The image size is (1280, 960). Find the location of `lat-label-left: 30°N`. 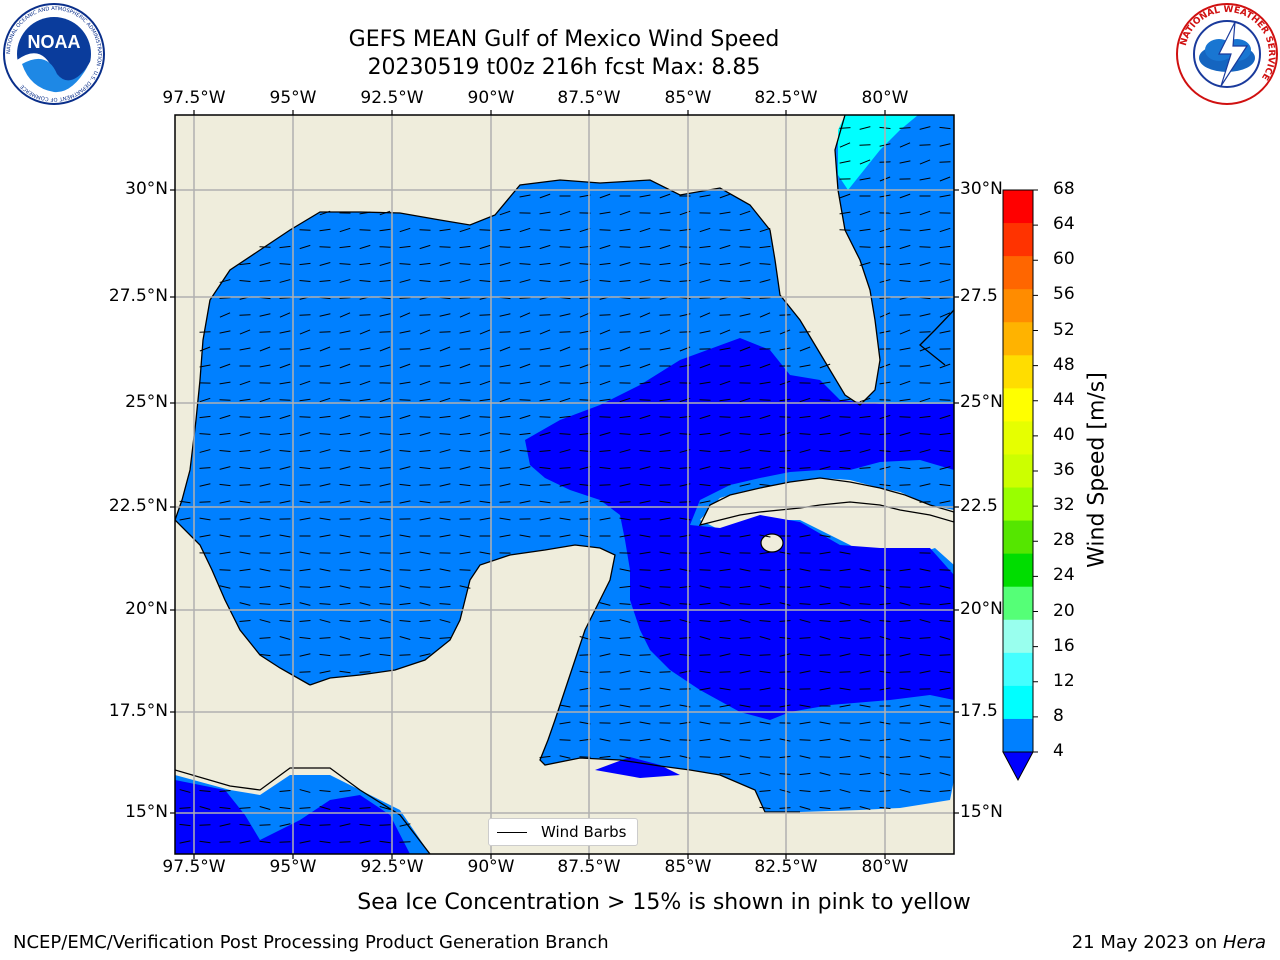

lat-label-left: 30°N is located at coordinates (146, 189).